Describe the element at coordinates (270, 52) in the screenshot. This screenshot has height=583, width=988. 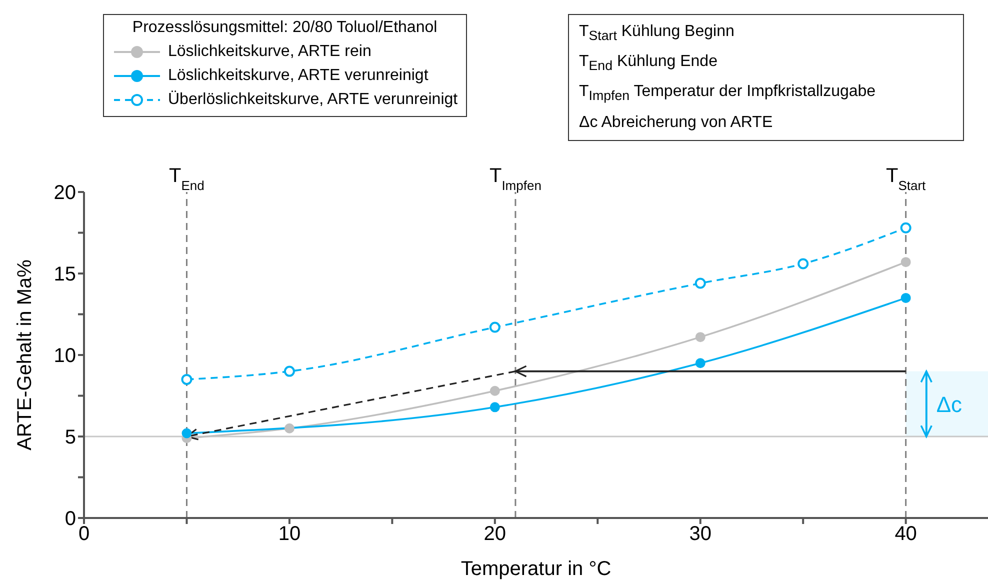
I see `legend-label: Löslichkeitskurve, ARTE rein` at that location.